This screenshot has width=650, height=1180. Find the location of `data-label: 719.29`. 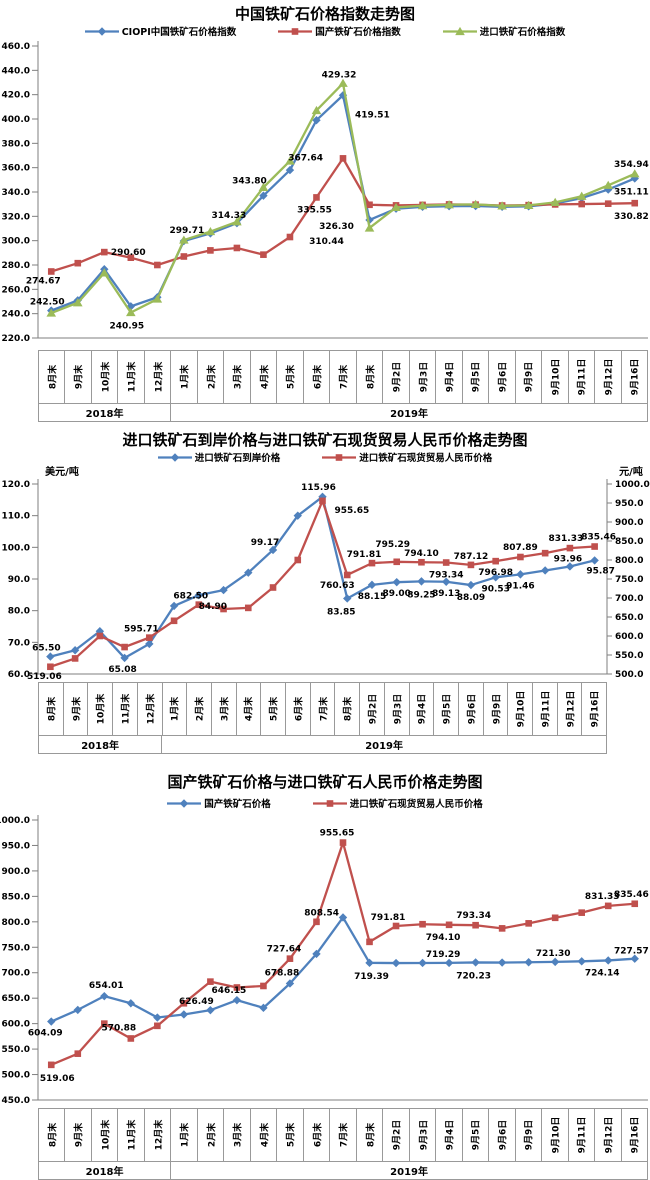

data-label: 719.29 is located at coordinates (443, 955).